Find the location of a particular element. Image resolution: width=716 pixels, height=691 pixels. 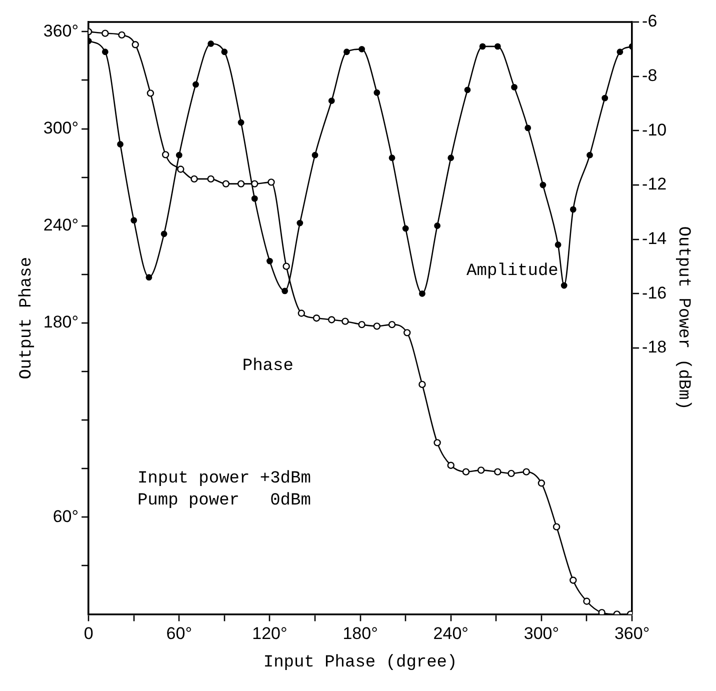

annotation: Pump power 0dBm is located at coordinates (224, 500).